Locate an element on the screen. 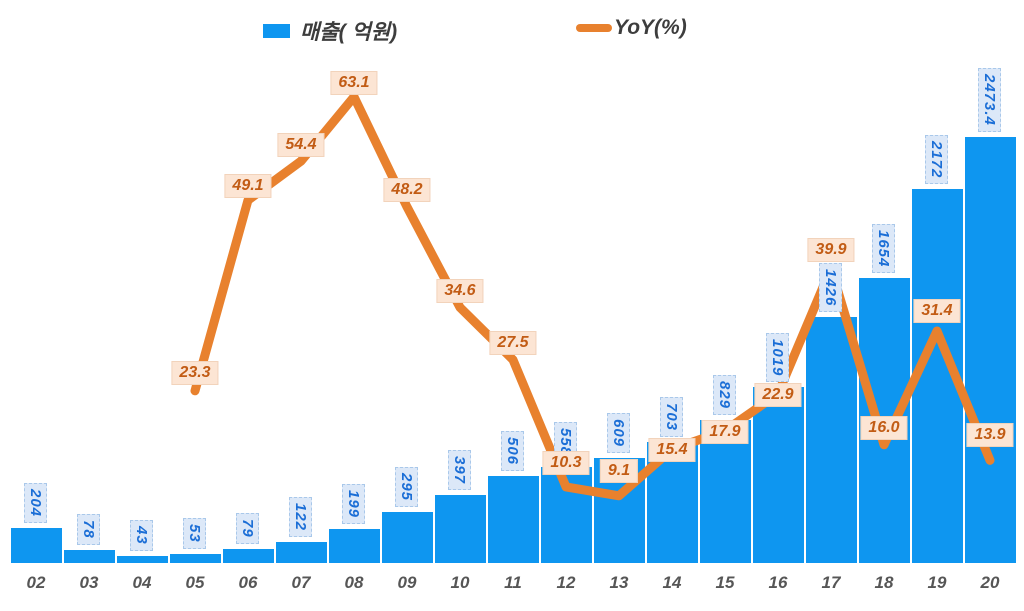 Image resolution: width=1024 pixels, height=611 pixels. bar-value-label-07: 122 is located at coordinates (300, 516).